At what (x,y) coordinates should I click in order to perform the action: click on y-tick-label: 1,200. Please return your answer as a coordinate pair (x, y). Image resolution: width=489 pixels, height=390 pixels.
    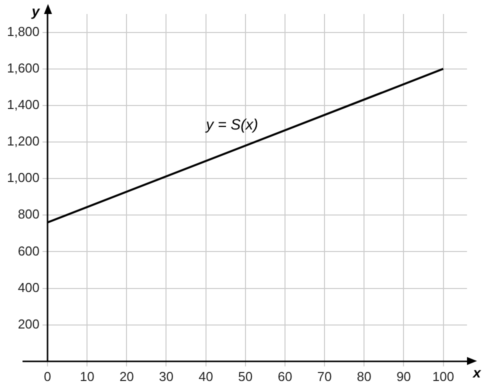
    Looking at the image, I should click on (23, 141).